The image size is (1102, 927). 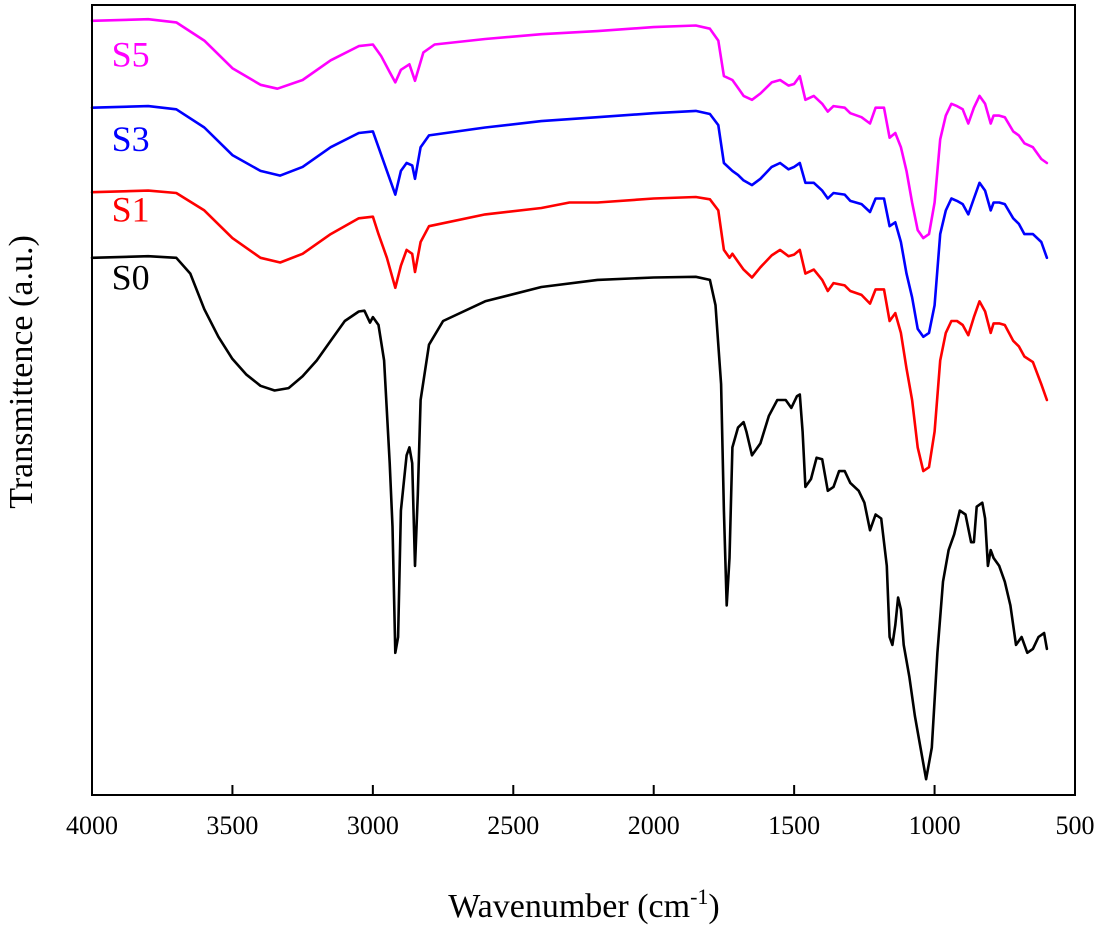 What do you see at coordinates (654, 825) in the screenshot?
I see `x-tick-label: 2000` at bounding box center [654, 825].